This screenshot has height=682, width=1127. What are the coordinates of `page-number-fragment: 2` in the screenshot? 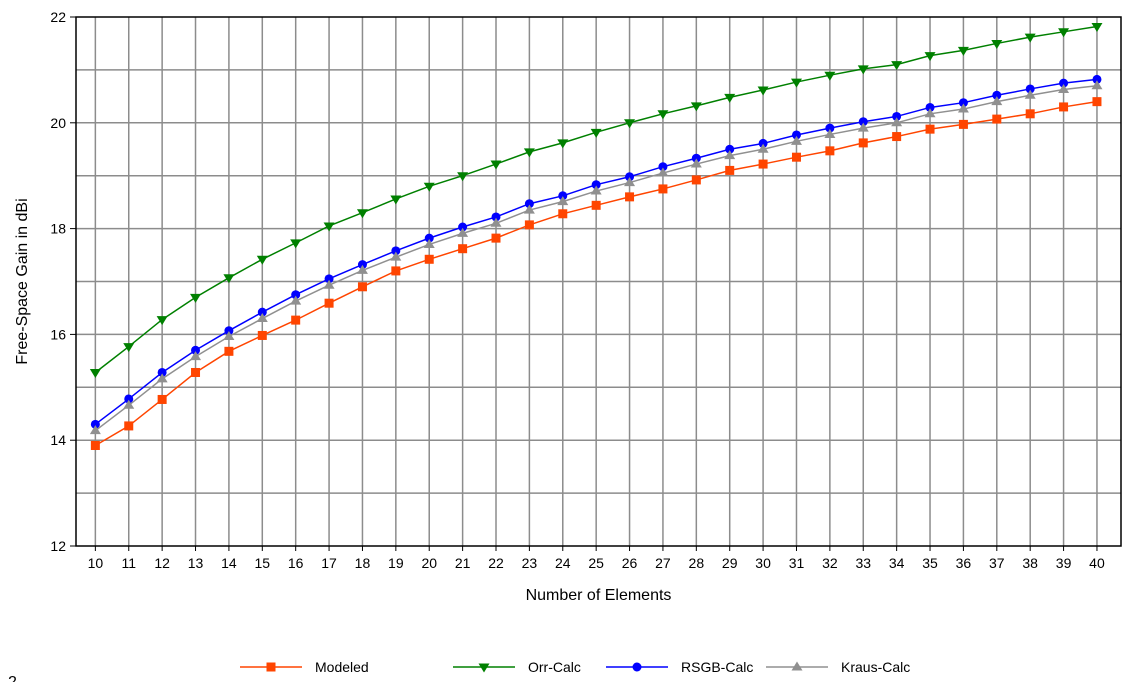 It's located at (12, 678).